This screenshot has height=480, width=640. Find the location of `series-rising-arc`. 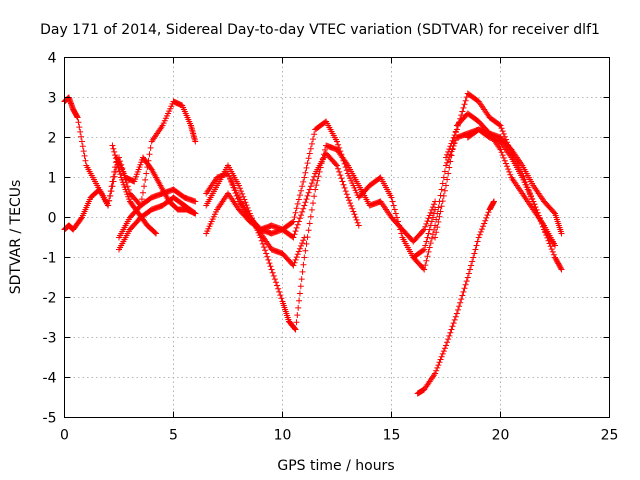

series-rising-arc is located at coordinates (455, 297).